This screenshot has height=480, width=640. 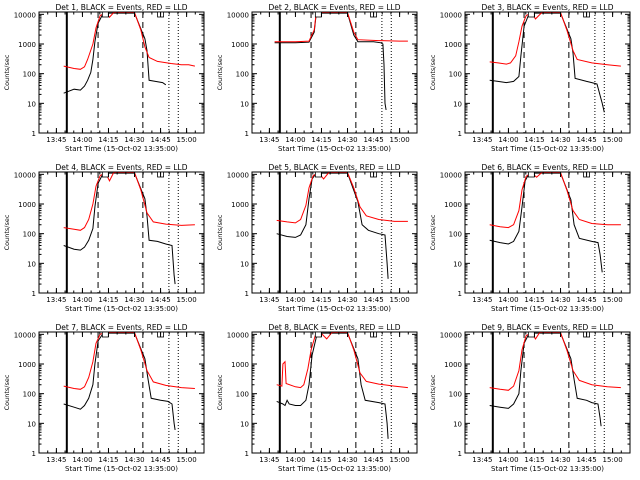 I want to click on chart-title: Det 3, BLACK = Events, RED = LLD, so click(x=547, y=7).